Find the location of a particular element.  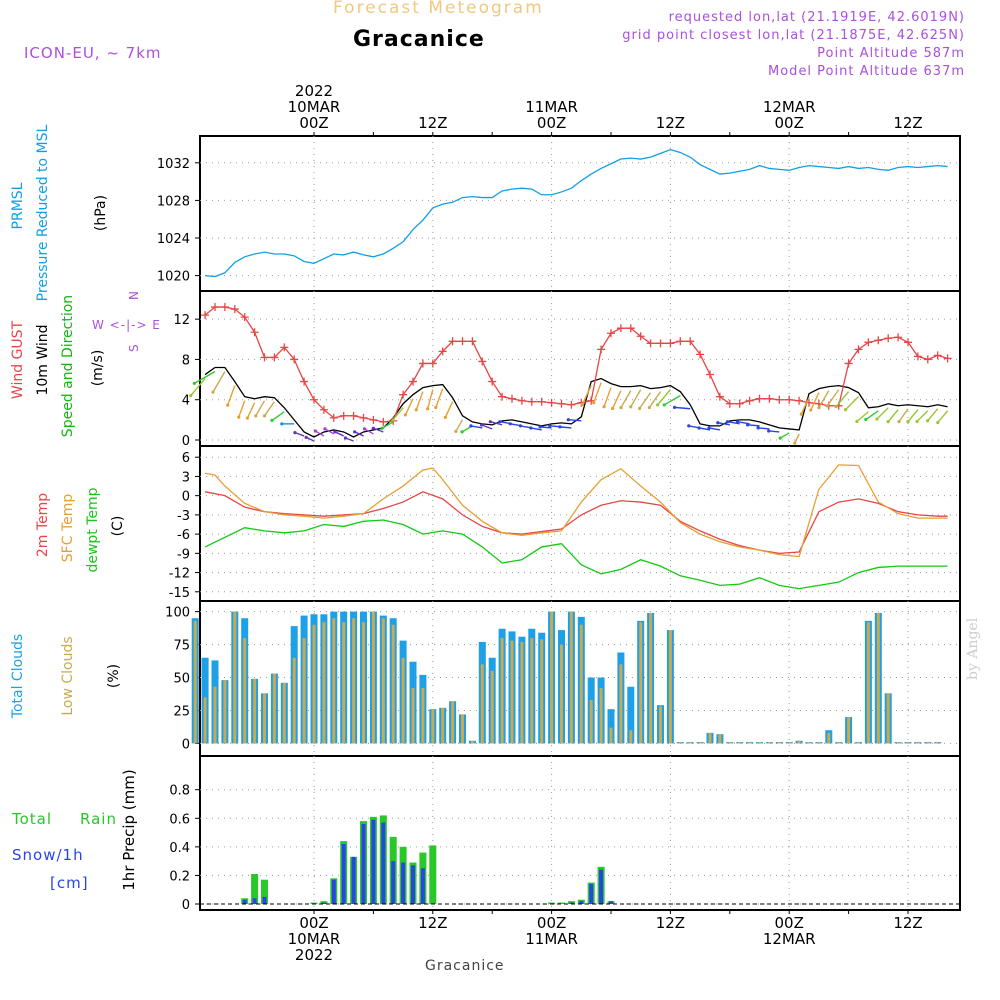

requested-coords: requested lon,lat (21.1919E, 42.6019N) is located at coordinates (816, 17).